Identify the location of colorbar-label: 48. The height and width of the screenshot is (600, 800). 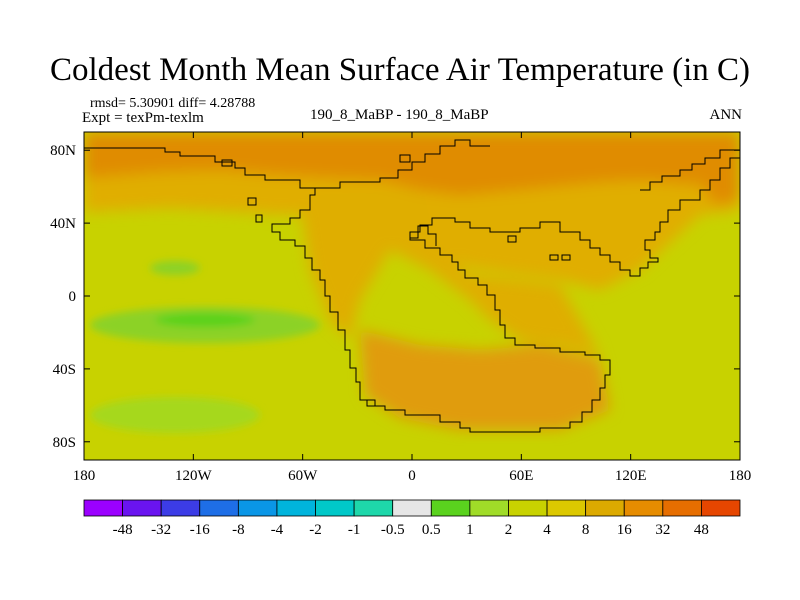
(701, 530).